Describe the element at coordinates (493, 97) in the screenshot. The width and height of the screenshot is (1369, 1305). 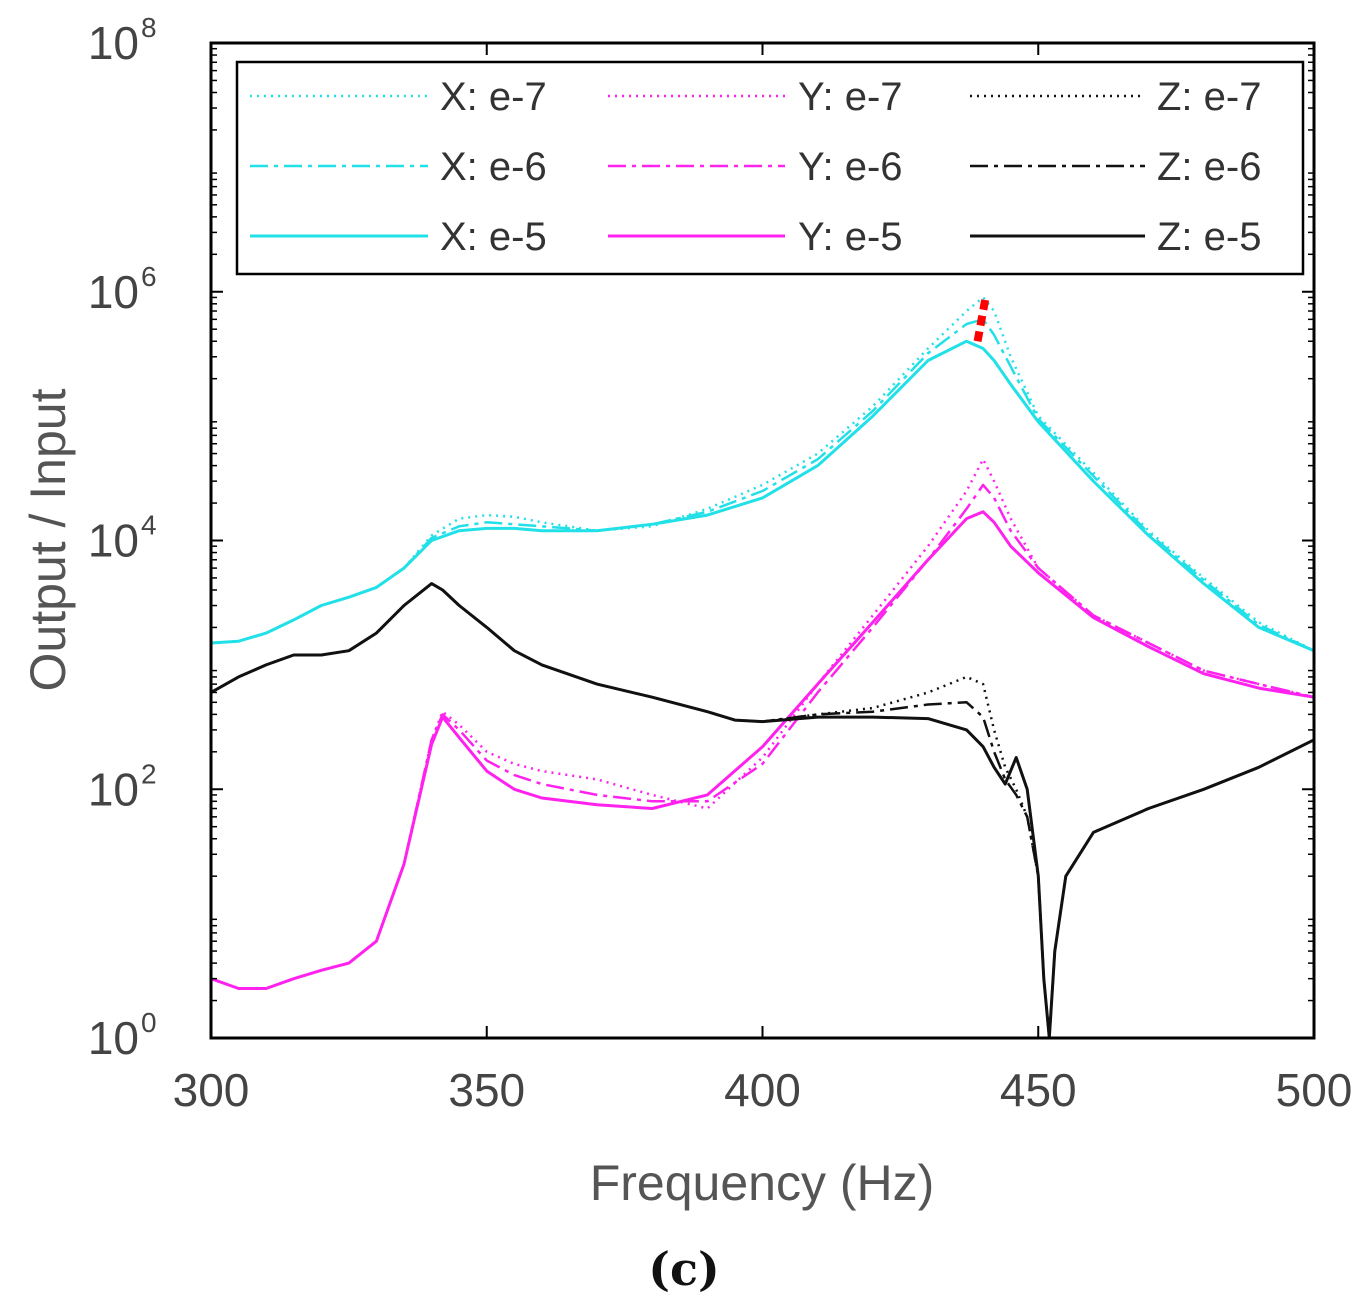
I see `legend-label: X: e-7` at that location.